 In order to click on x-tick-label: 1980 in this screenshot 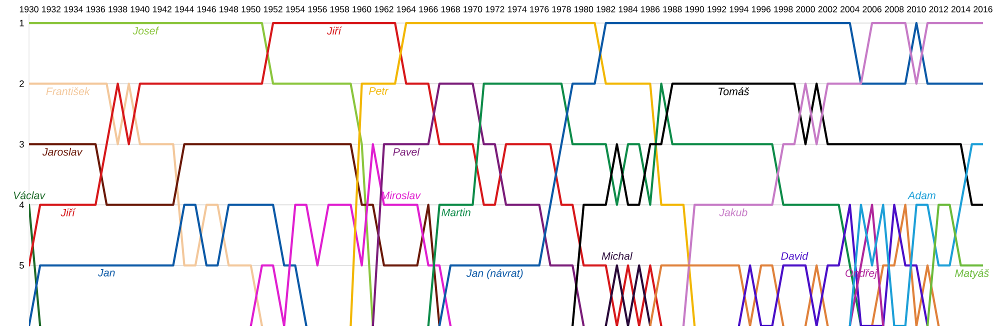, I will do `click(584, 9)`.